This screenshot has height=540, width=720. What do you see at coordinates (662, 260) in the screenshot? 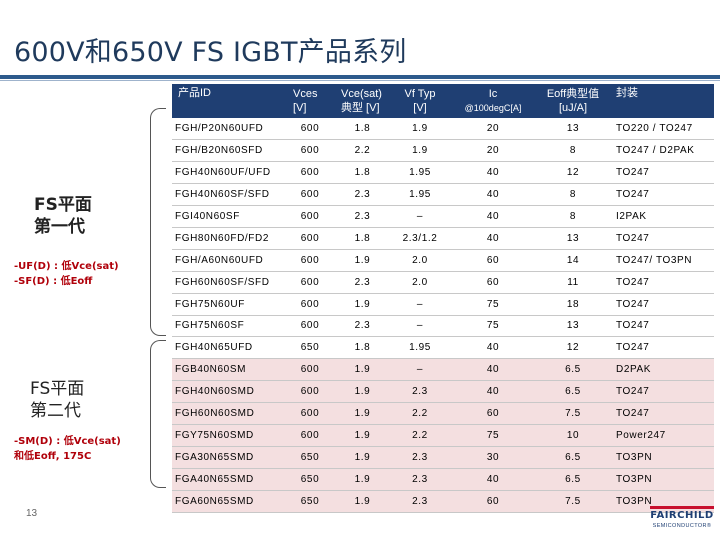
I see `table-cell: TO247/ TO3PN` at bounding box center [662, 260].